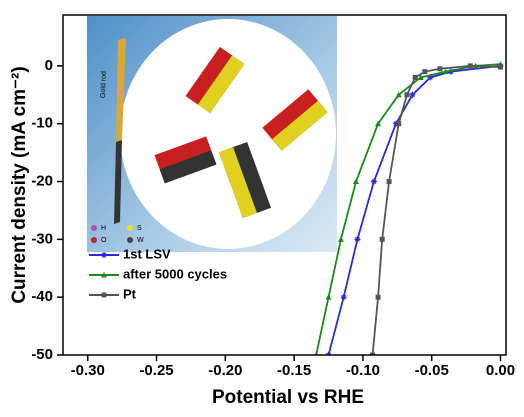 The width and height of the screenshot is (524, 417). Describe the element at coordinates (225, 370) in the screenshot. I see `x-tick-label: -0.20` at that location.